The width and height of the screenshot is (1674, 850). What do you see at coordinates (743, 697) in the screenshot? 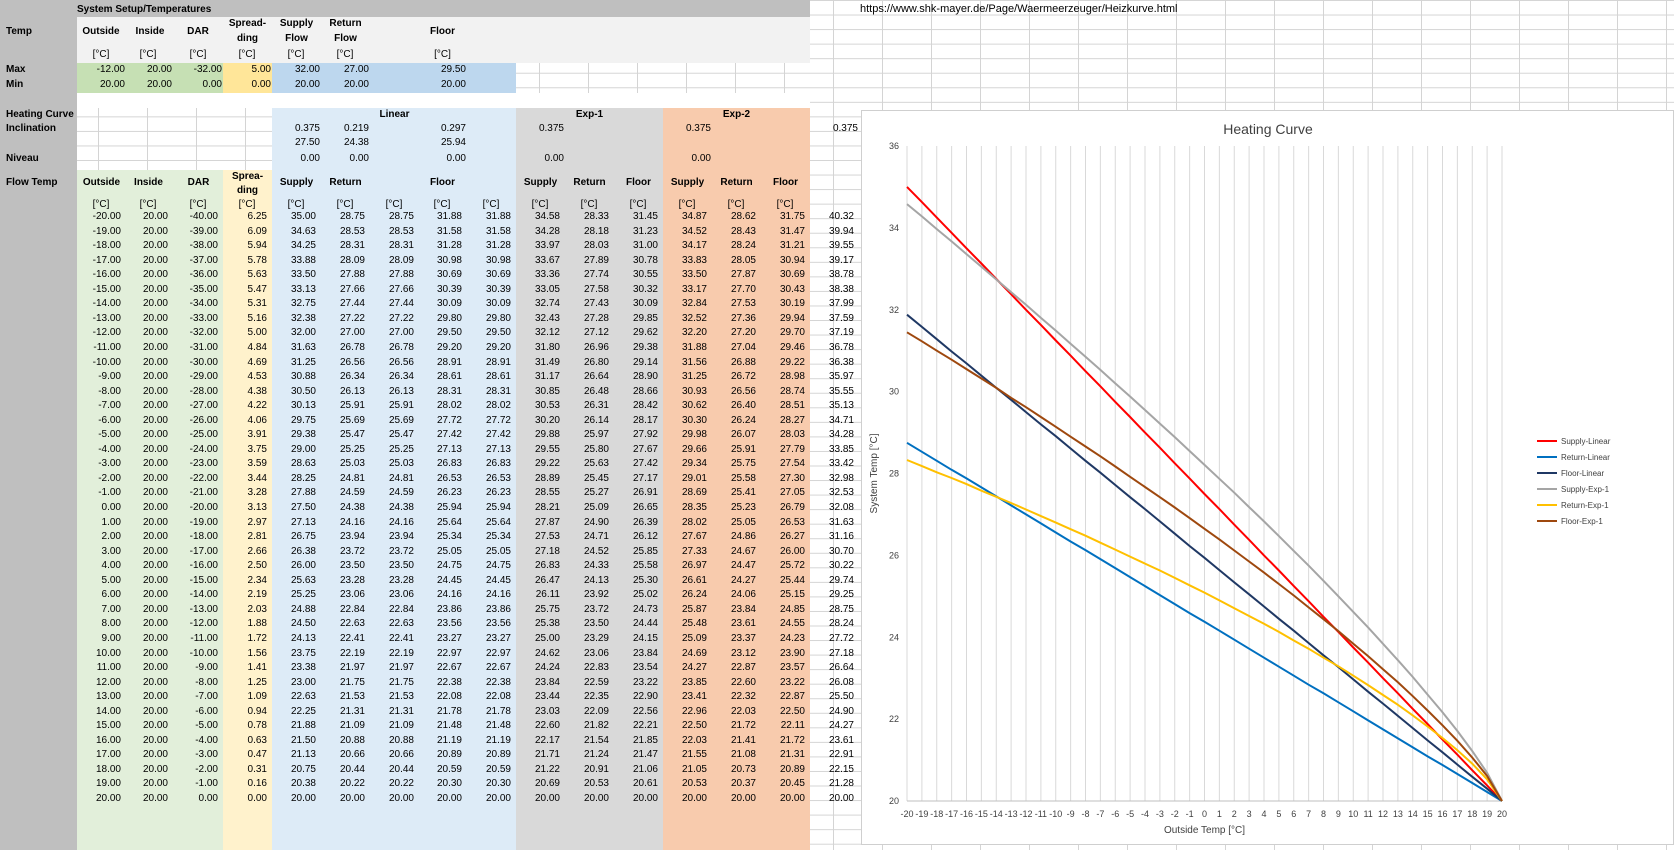
I see `flow-cell: 22.32` at bounding box center [743, 697].